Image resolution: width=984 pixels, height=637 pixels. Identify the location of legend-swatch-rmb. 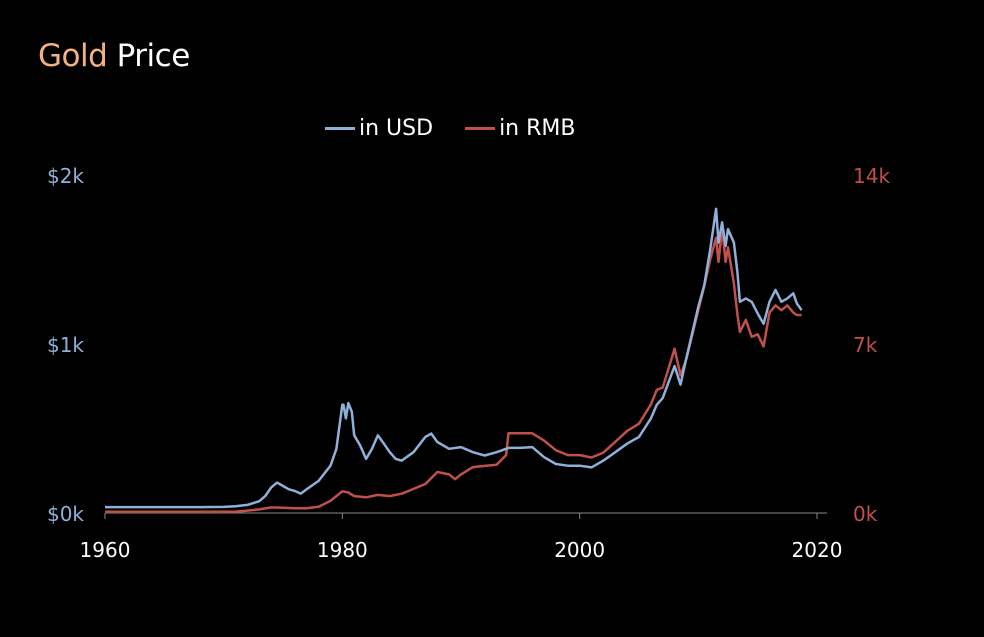
(480, 128).